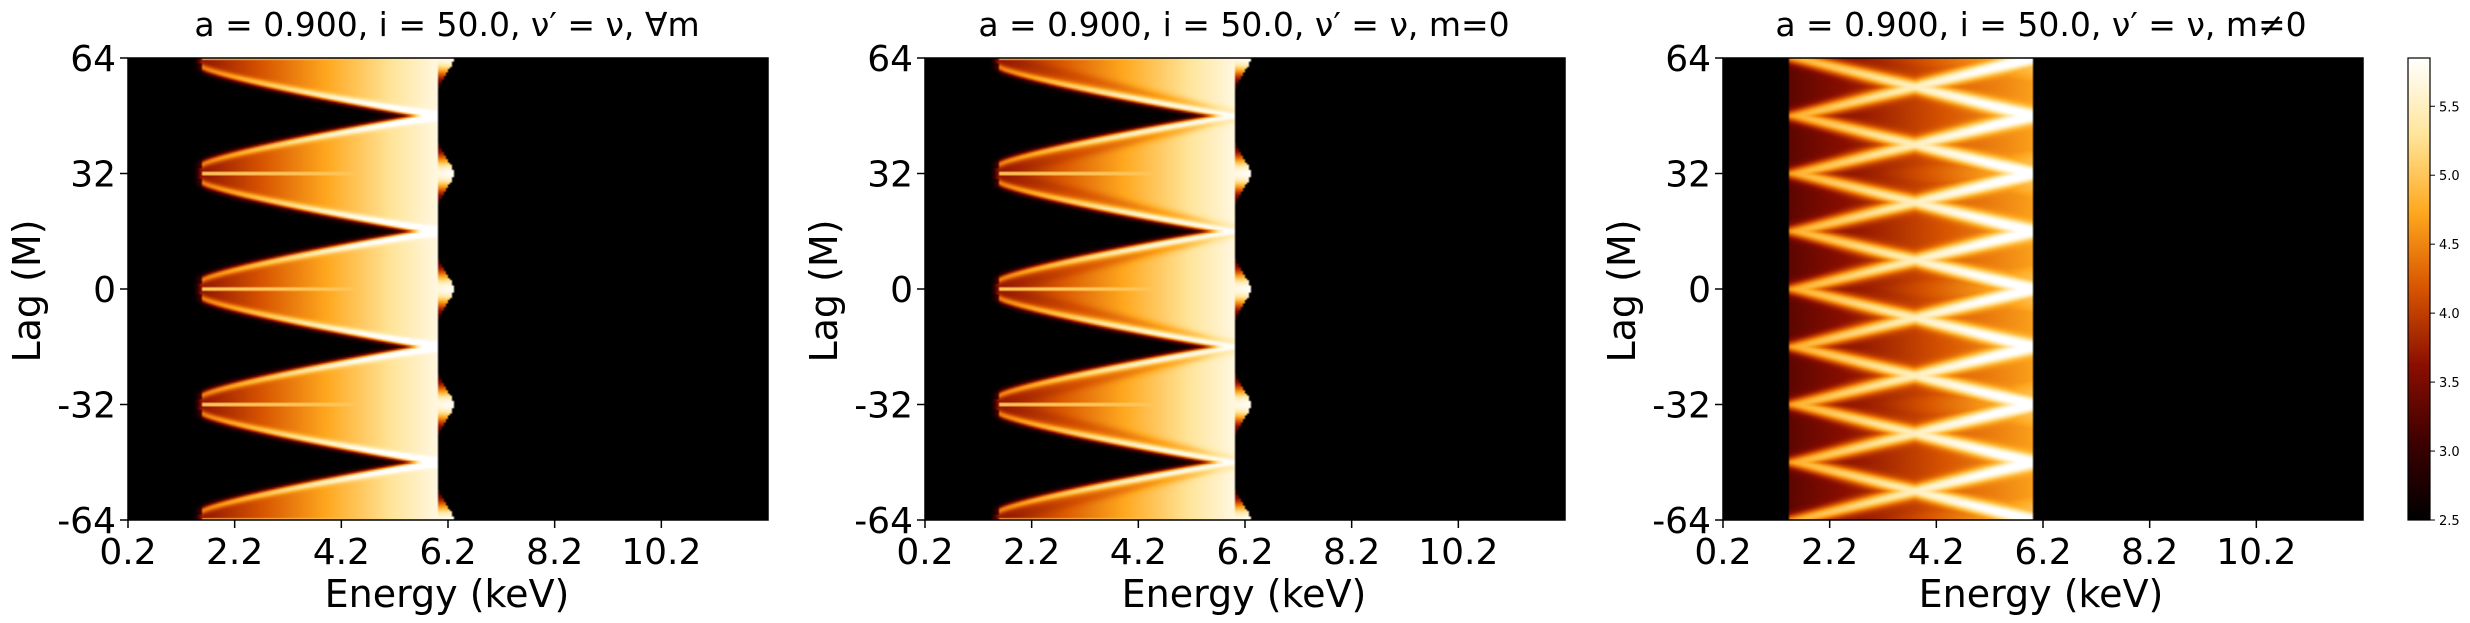 This screenshot has height=623, width=2470. What do you see at coordinates (2449, 176) in the screenshot?
I see `colorbar-tick-label: 5.0` at bounding box center [2449, 176].